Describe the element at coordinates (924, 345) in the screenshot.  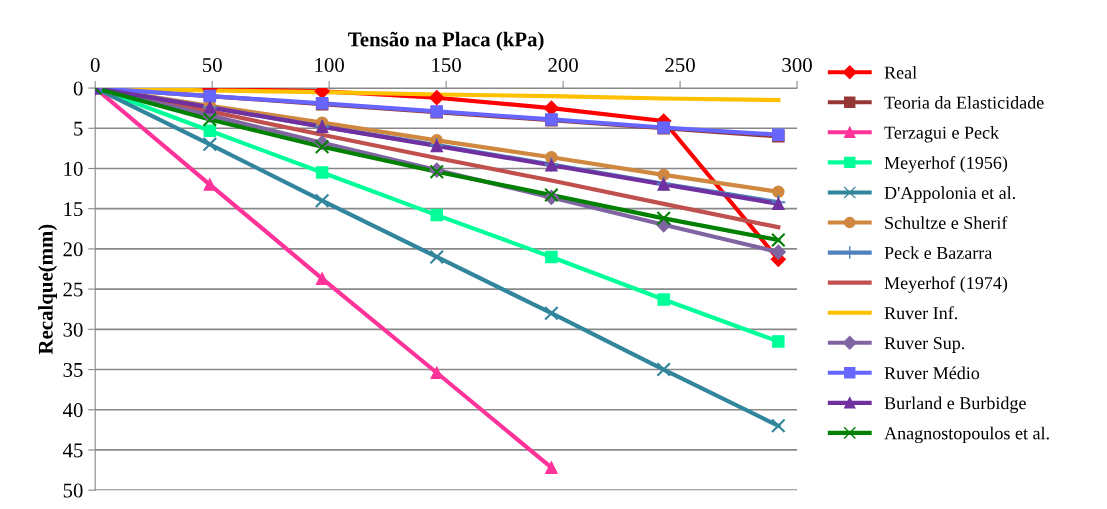
I see `legend-label: Ruver Sup.` at that location.